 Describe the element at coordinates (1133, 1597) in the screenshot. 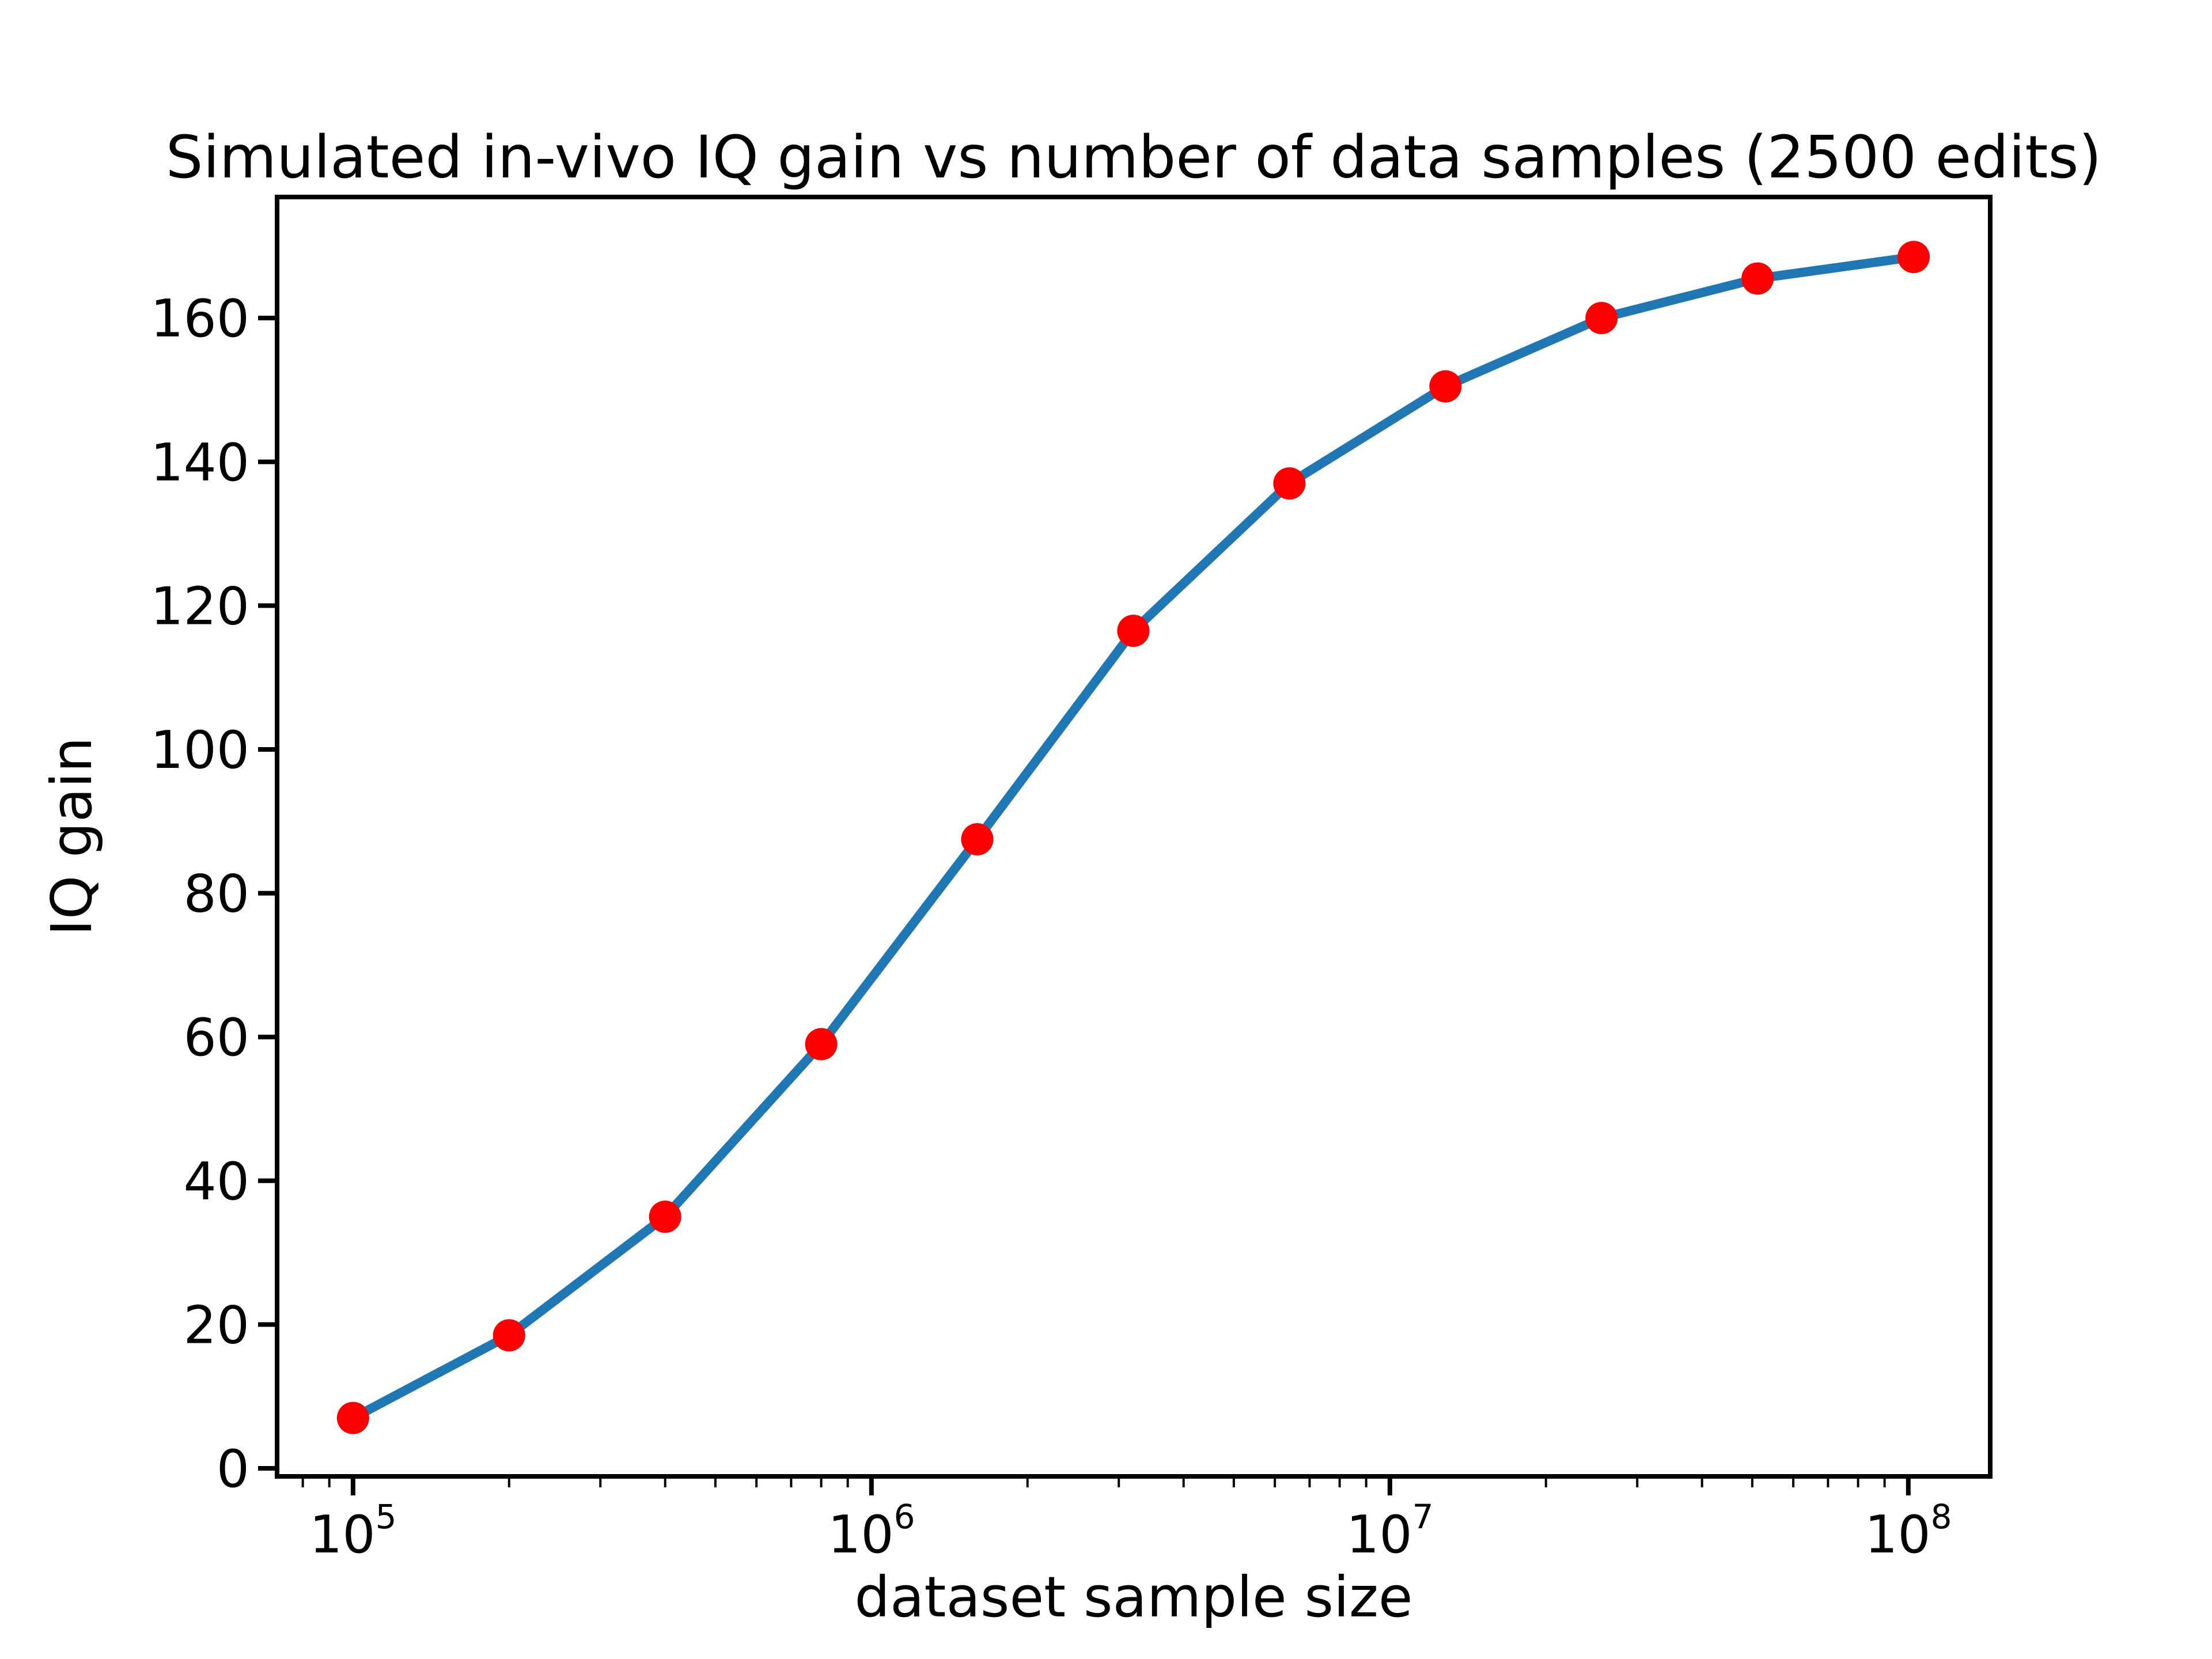

I see `x-axis-label: dataset sample size` at that location.